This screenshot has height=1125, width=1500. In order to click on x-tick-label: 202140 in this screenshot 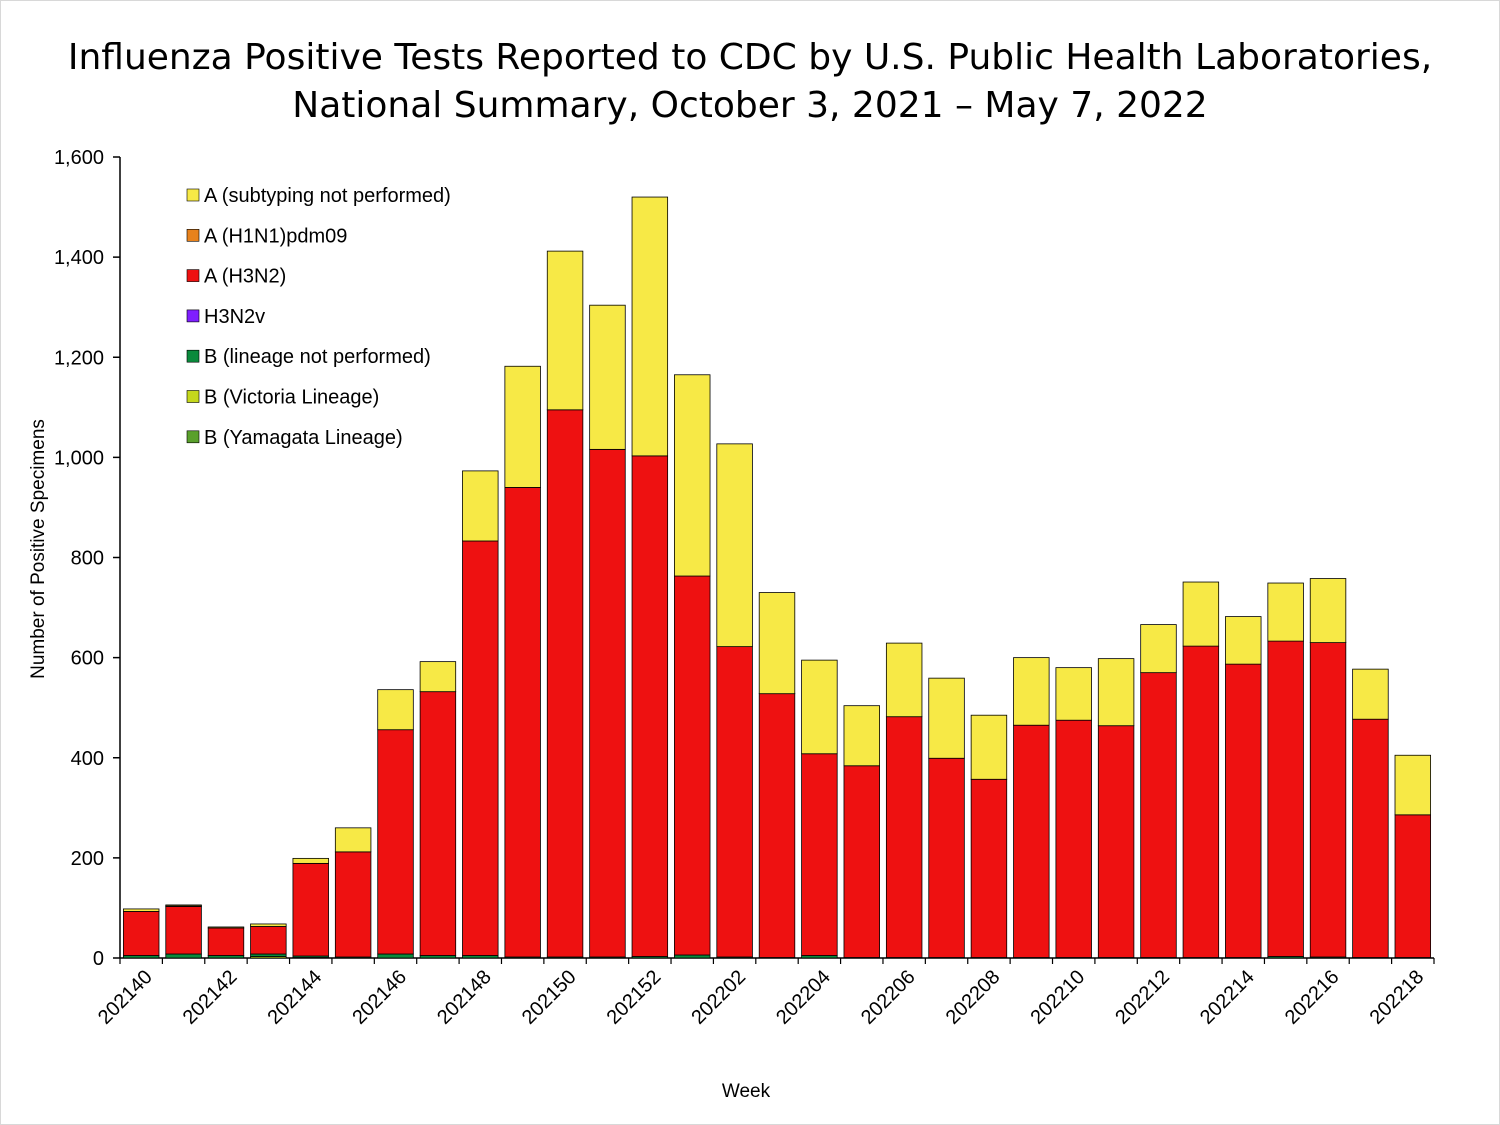, I will do `click(125, 997)`.